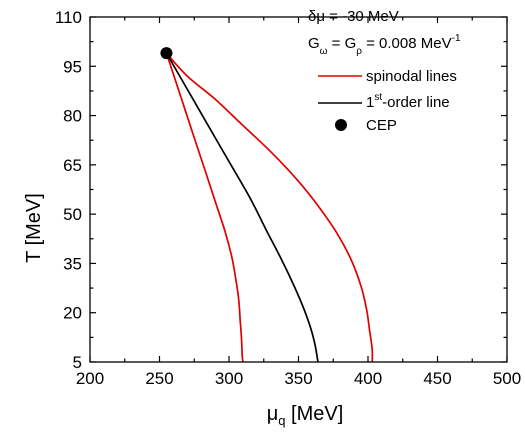  What do you see at coordinates (34, 228) in the screenshot?
I see `y-axis-title: T [MeV]` at bounding box center [34, 228].